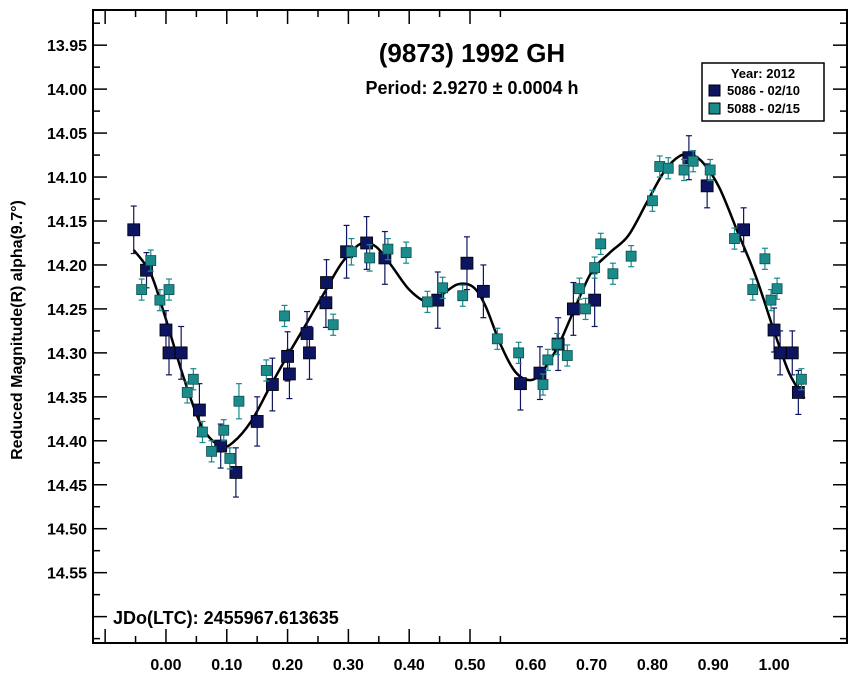 This screenshot has height=684, width=857. Describe the element at coordinates (67, 530) in the screenshot. I see `y-tick-label: 14.50` at that location.